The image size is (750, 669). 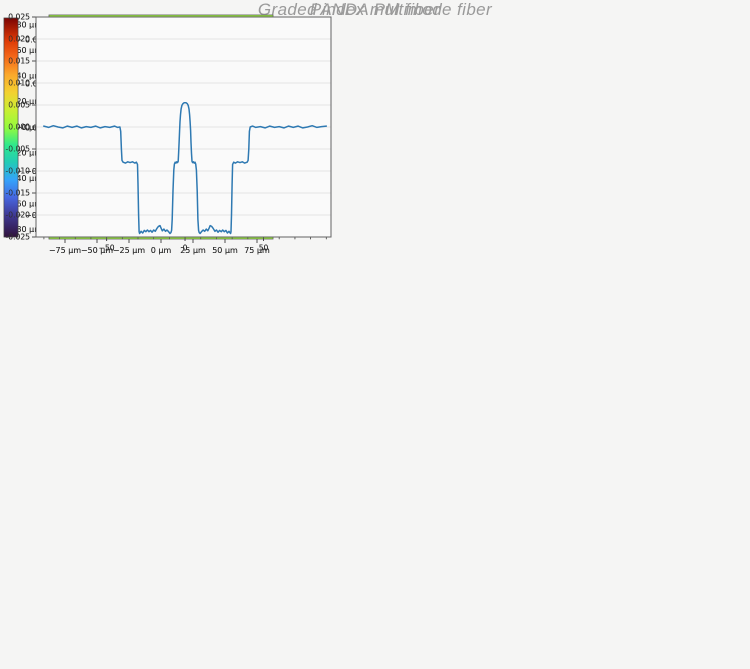 What do you see at coordinates (18, 237) in the screenshot?
I see `svg-text: -0.025` at bounding box center [18, 237].